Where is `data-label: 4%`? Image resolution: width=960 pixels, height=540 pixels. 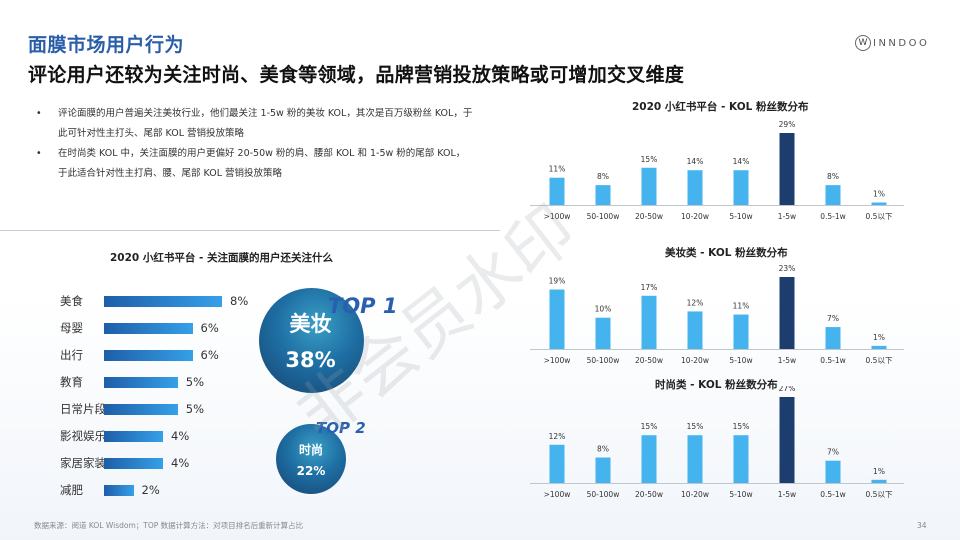 data-label: 4% is located at coordinates (180, 436).